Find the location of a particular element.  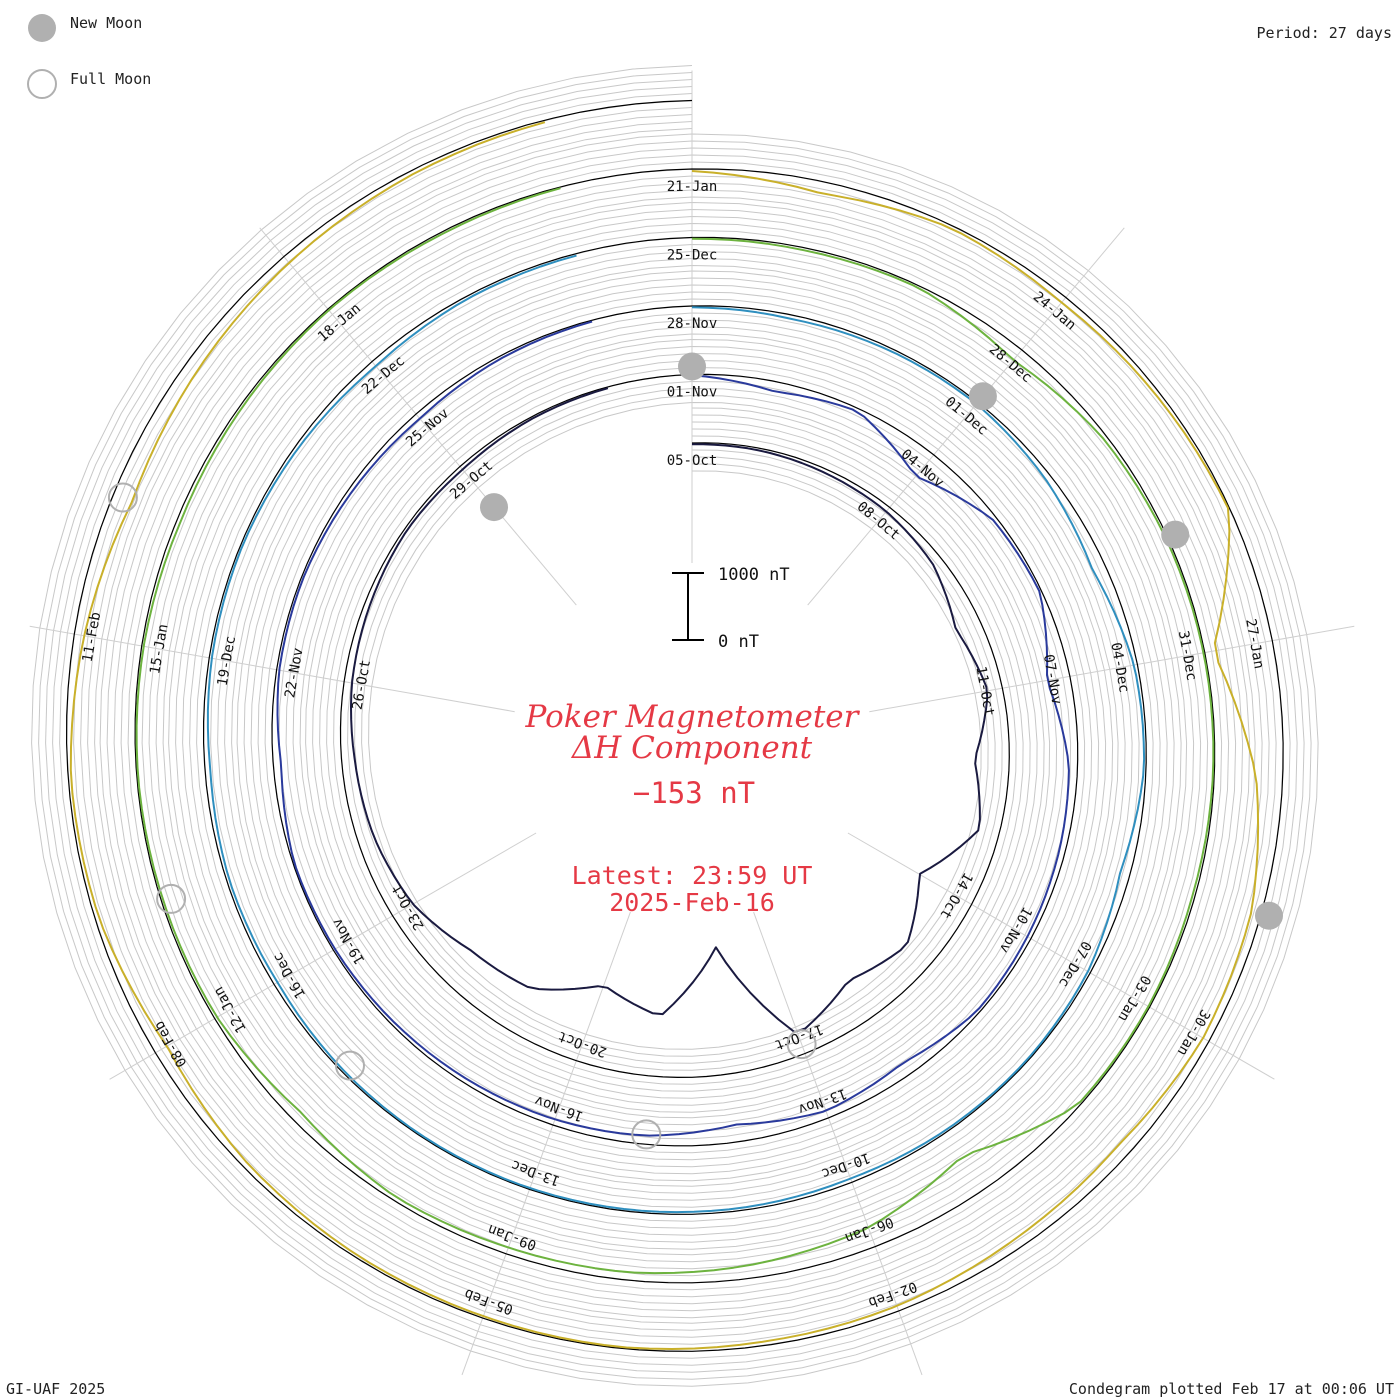

footer-credit: GI-UAF 2025 is located at coordinates (55, 1389).